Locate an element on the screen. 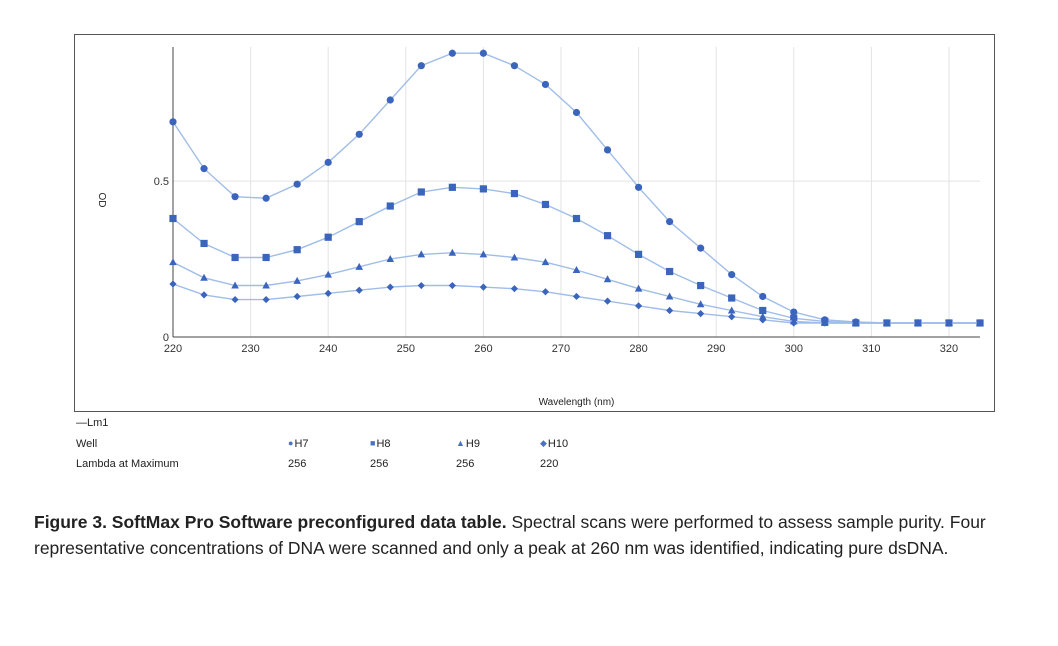 Image resolution: width=1058 pixels, height=646 pixels. legend-heading-text: —Lm1 is located at coordinates (92, 423).